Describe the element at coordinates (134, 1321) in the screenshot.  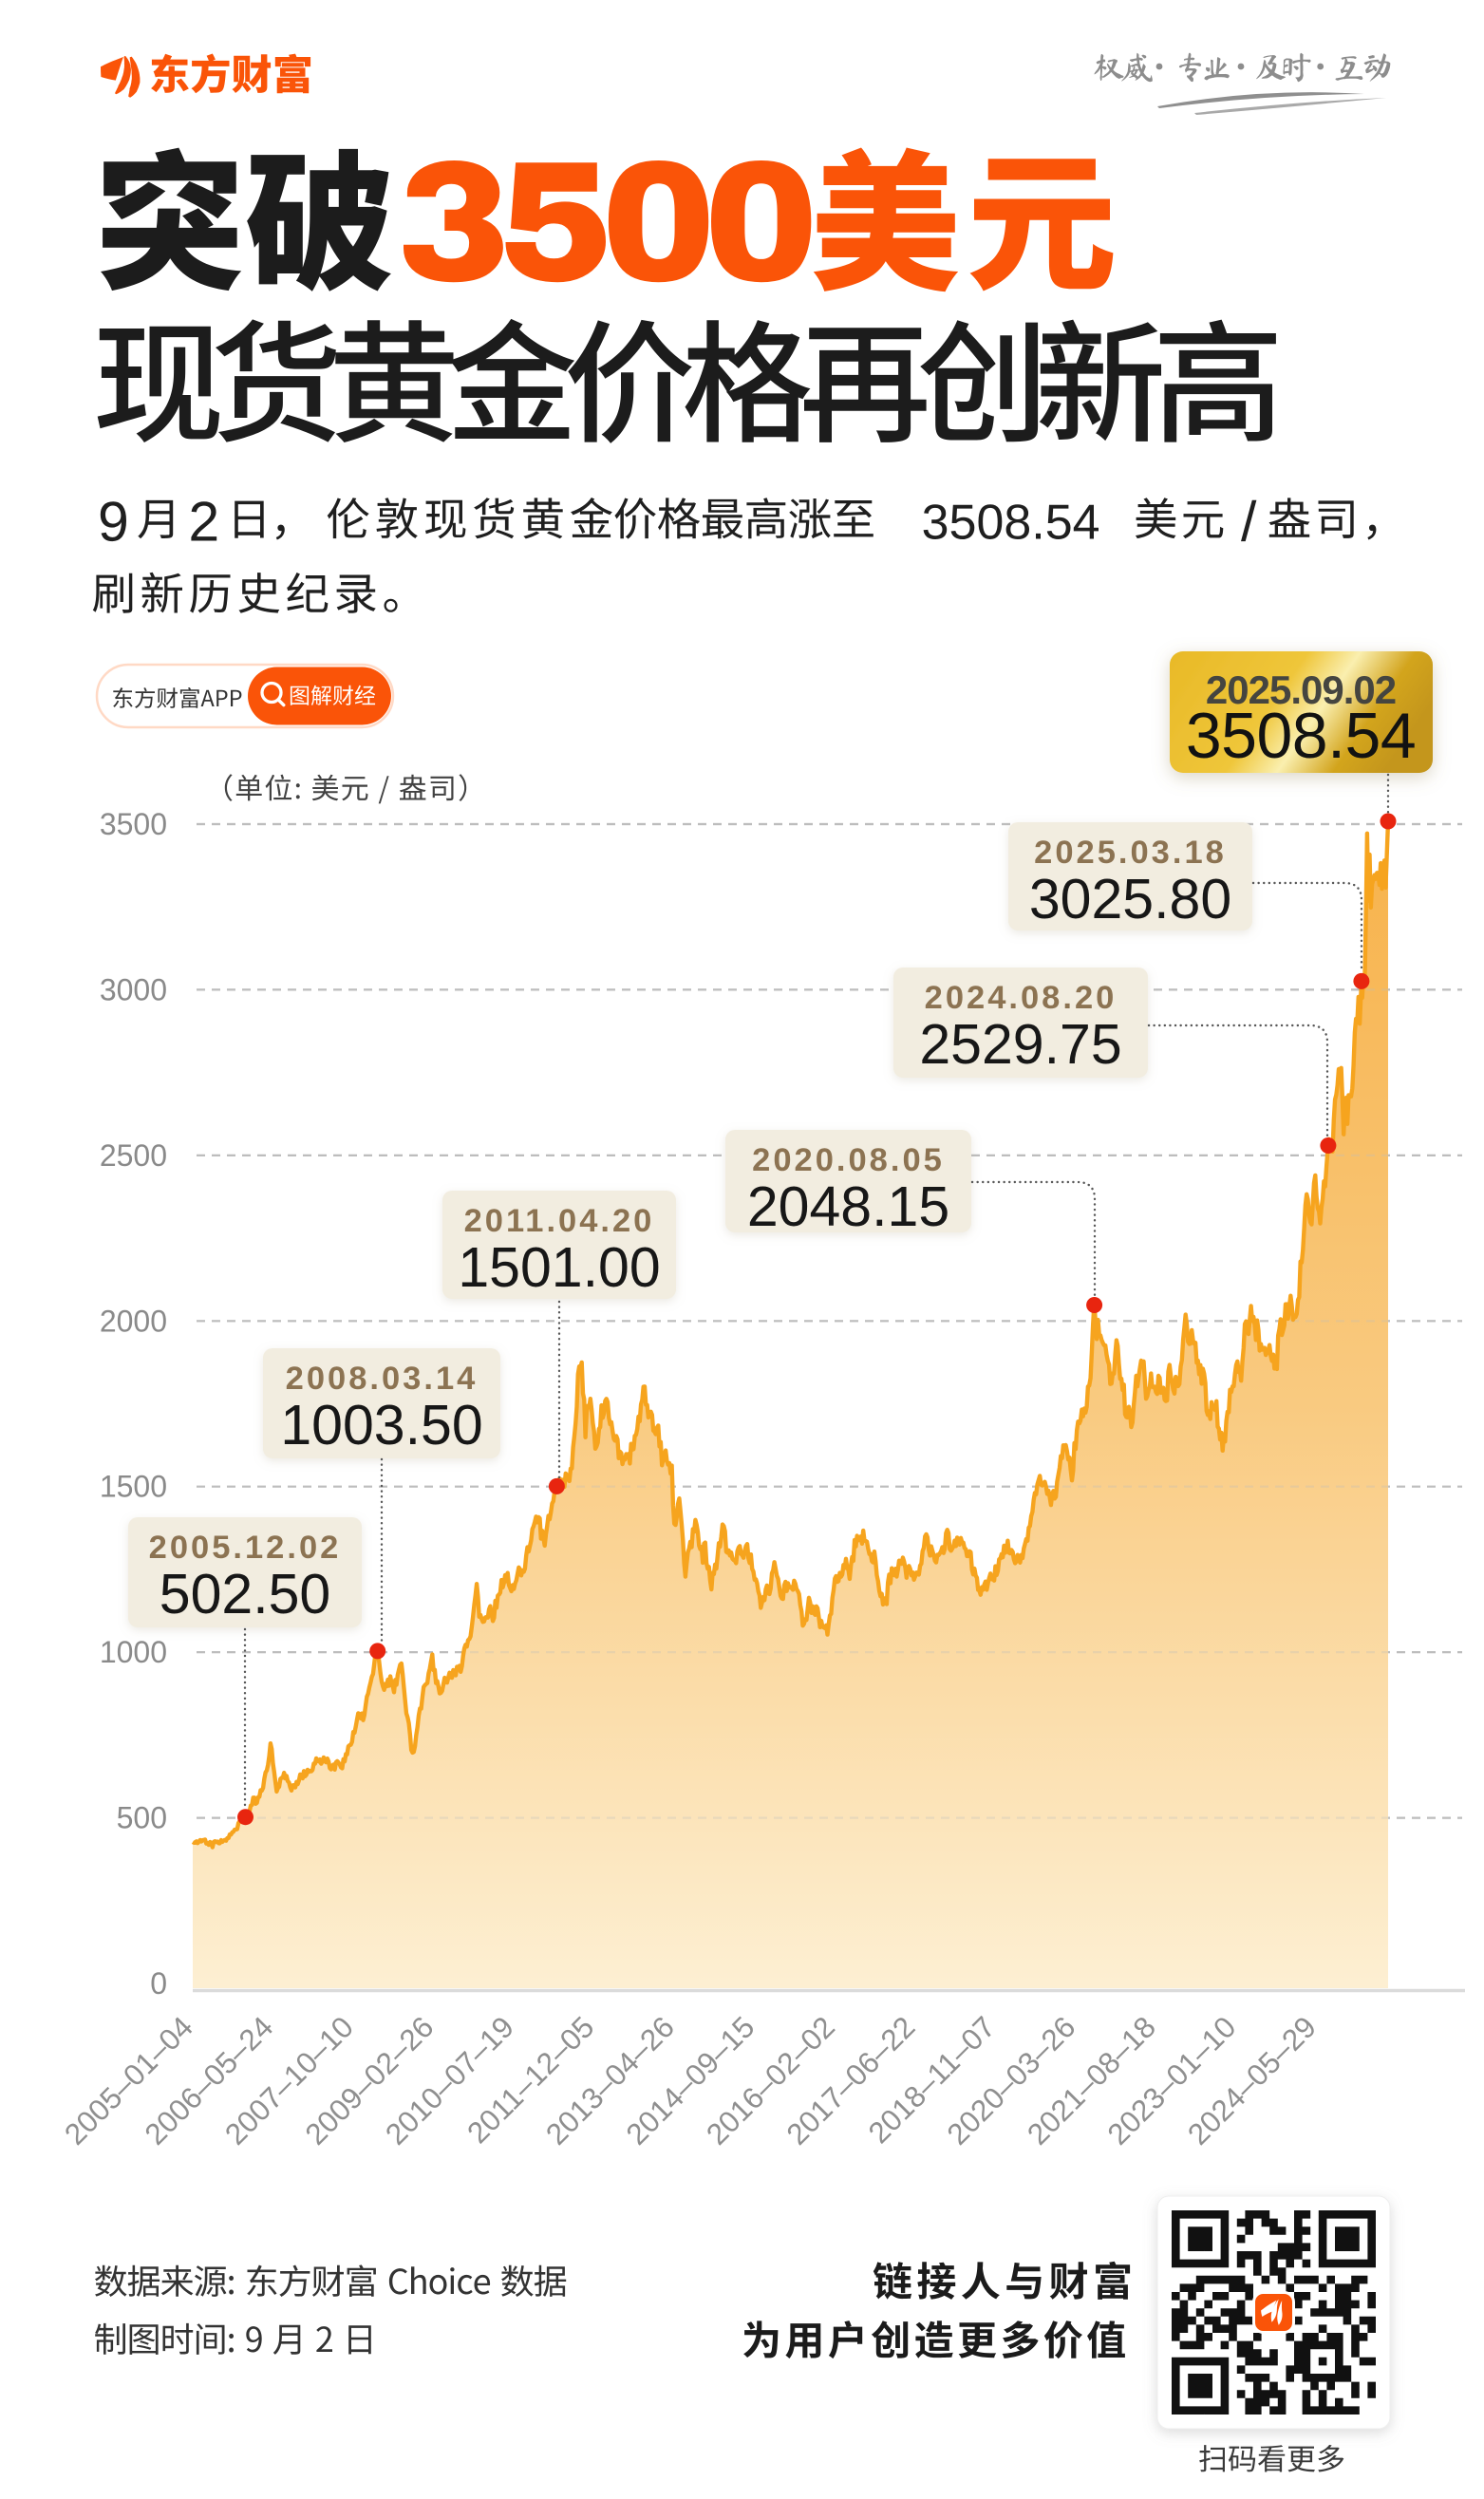
I see `svg-text: 2000` at that location.